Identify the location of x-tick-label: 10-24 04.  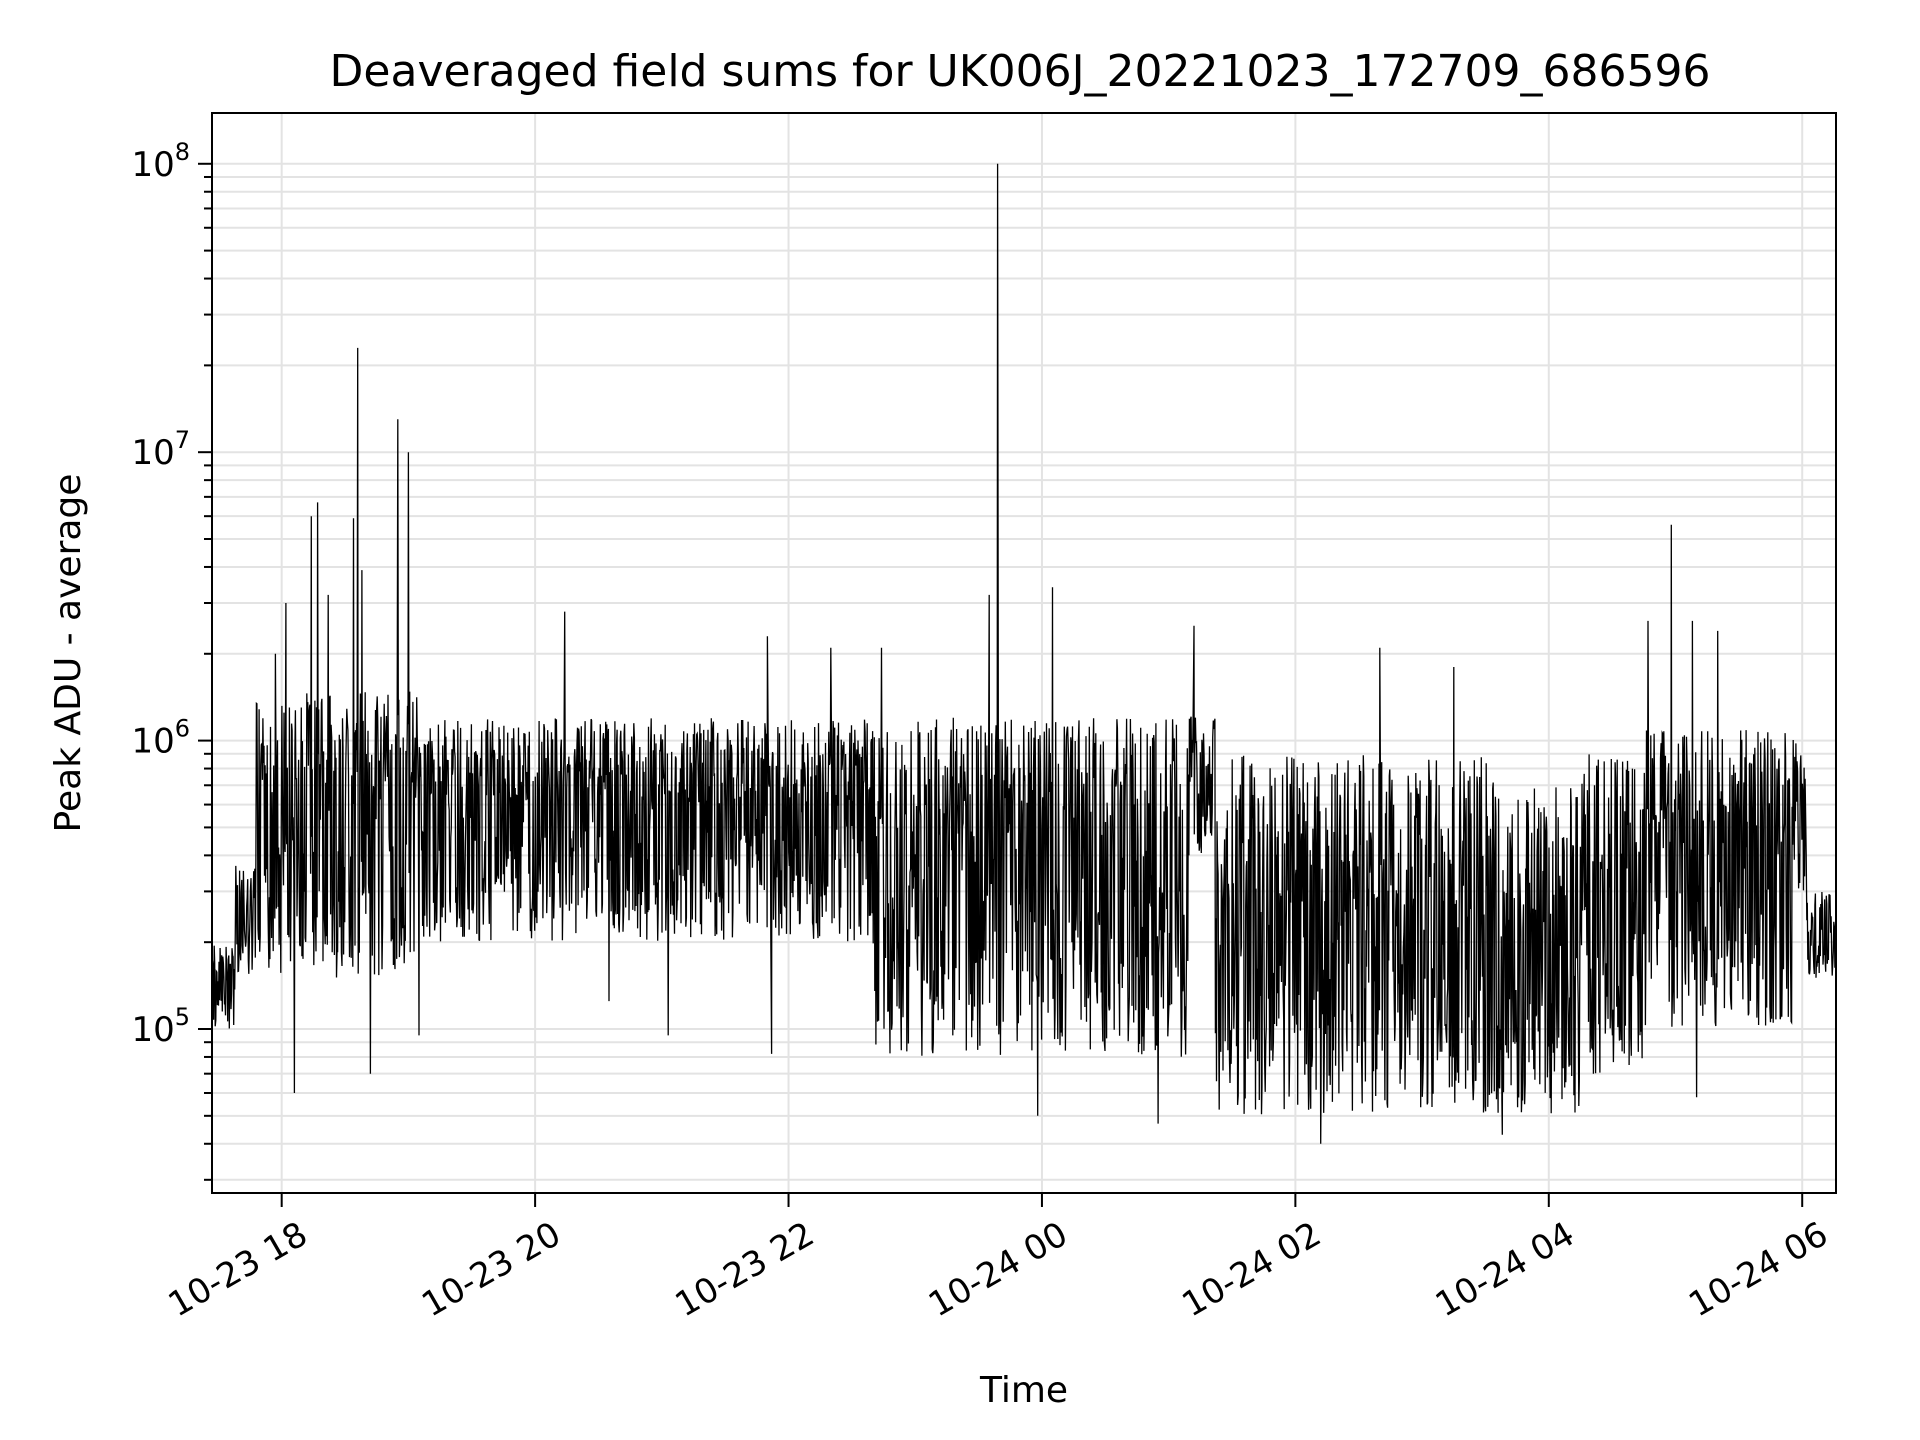
(1505, 1269).